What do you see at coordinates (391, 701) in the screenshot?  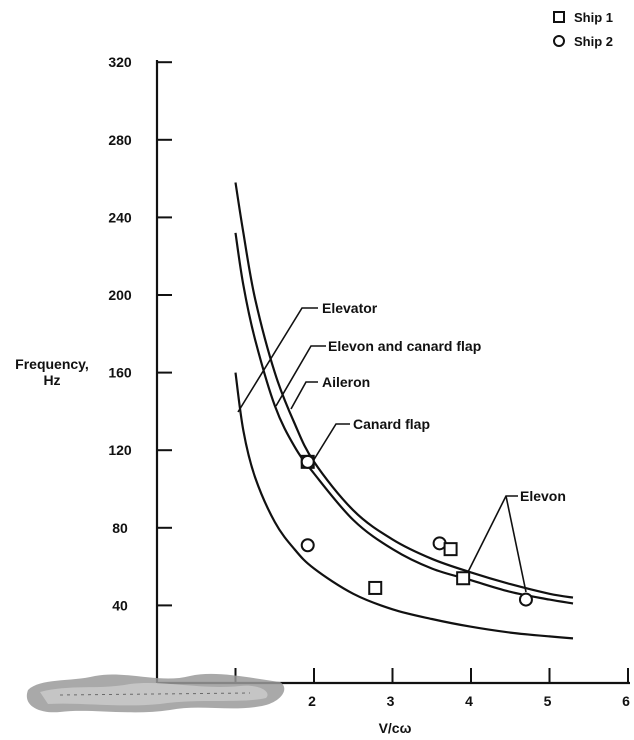 I see `x-tick-label: 3` at bounding box center [391, 701].